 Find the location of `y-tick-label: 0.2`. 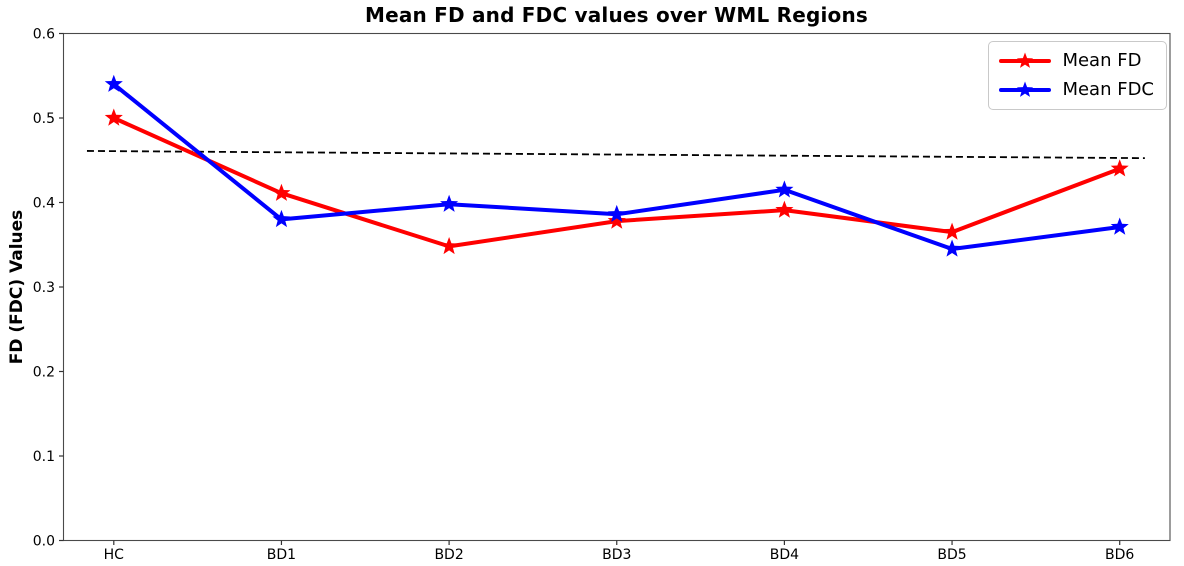

y-tick-label: 0.2 is located at coordinates (44, 373).